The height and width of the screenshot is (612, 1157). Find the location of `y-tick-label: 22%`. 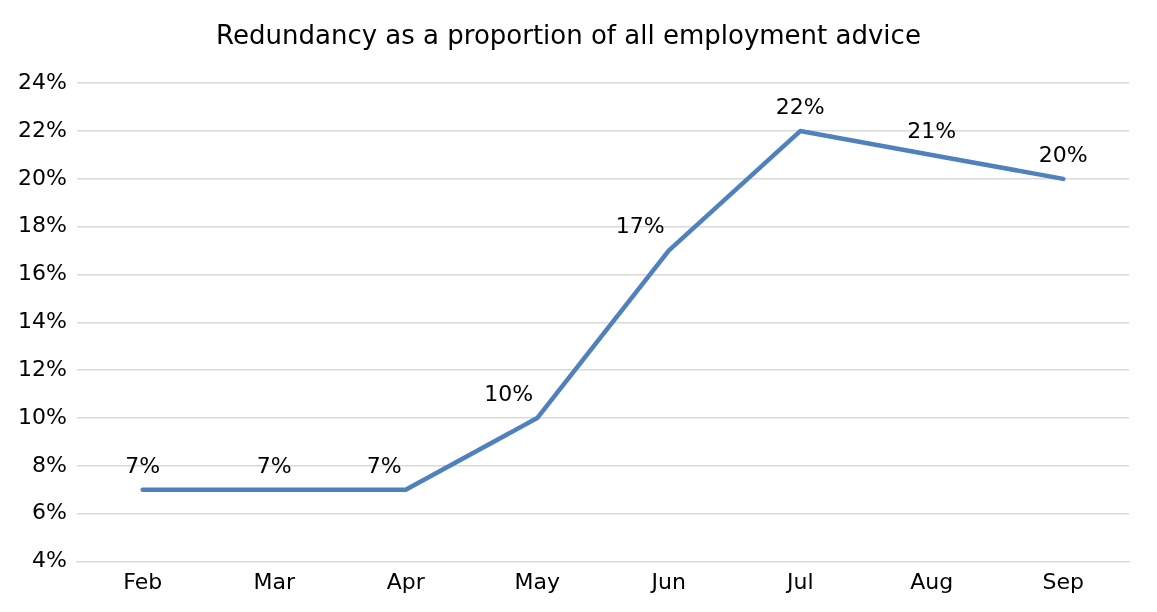

y-tick-label: 22% is located at coordinates (42, 129).